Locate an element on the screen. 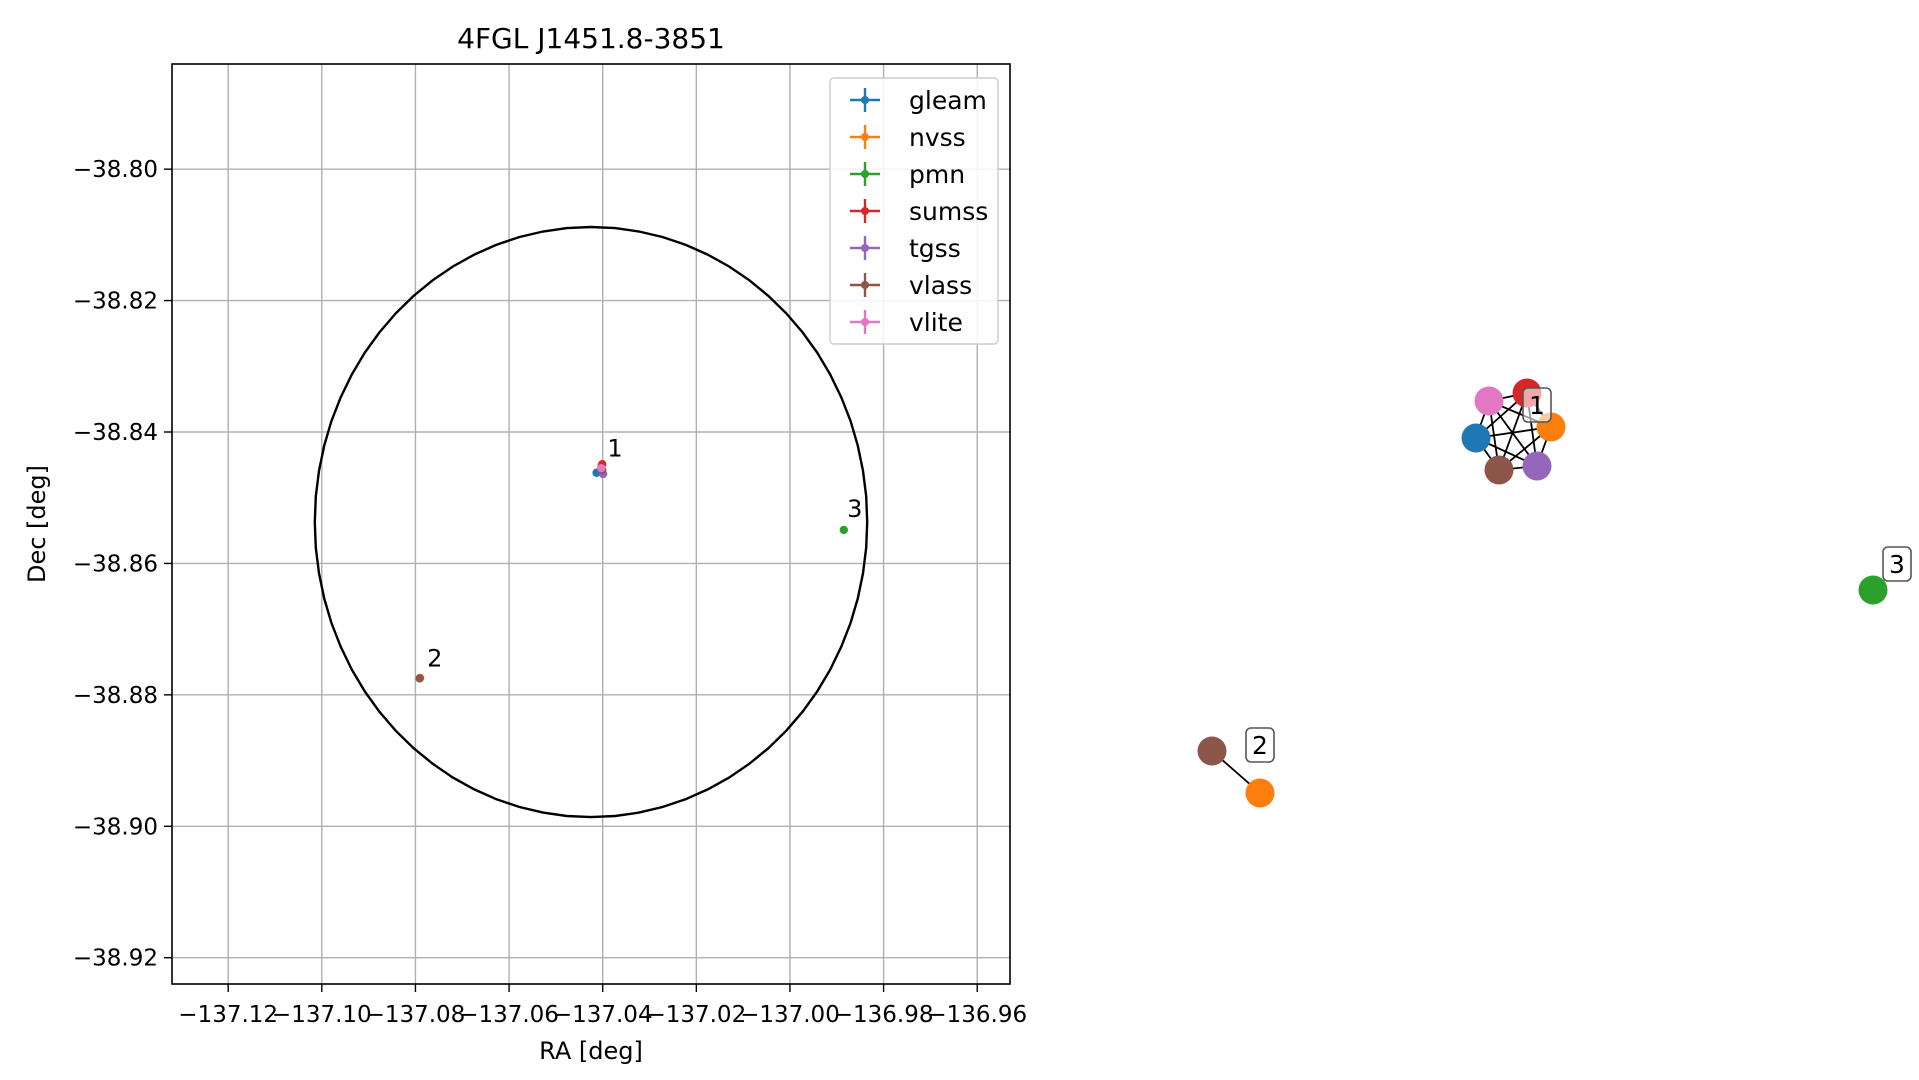 The image size is (1919, 1080). network-node-nvss is located at coordinates (1260, 793).